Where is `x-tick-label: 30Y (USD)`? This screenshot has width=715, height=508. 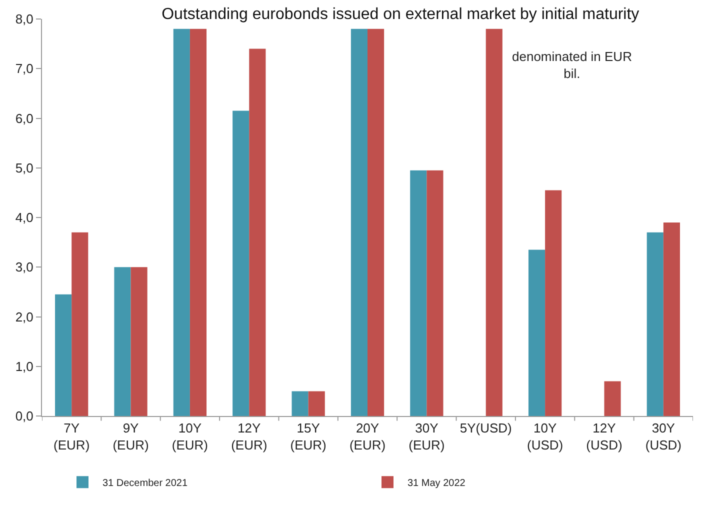 x-tick-label: 30Y (USD) is located at coordinates (663, 436).